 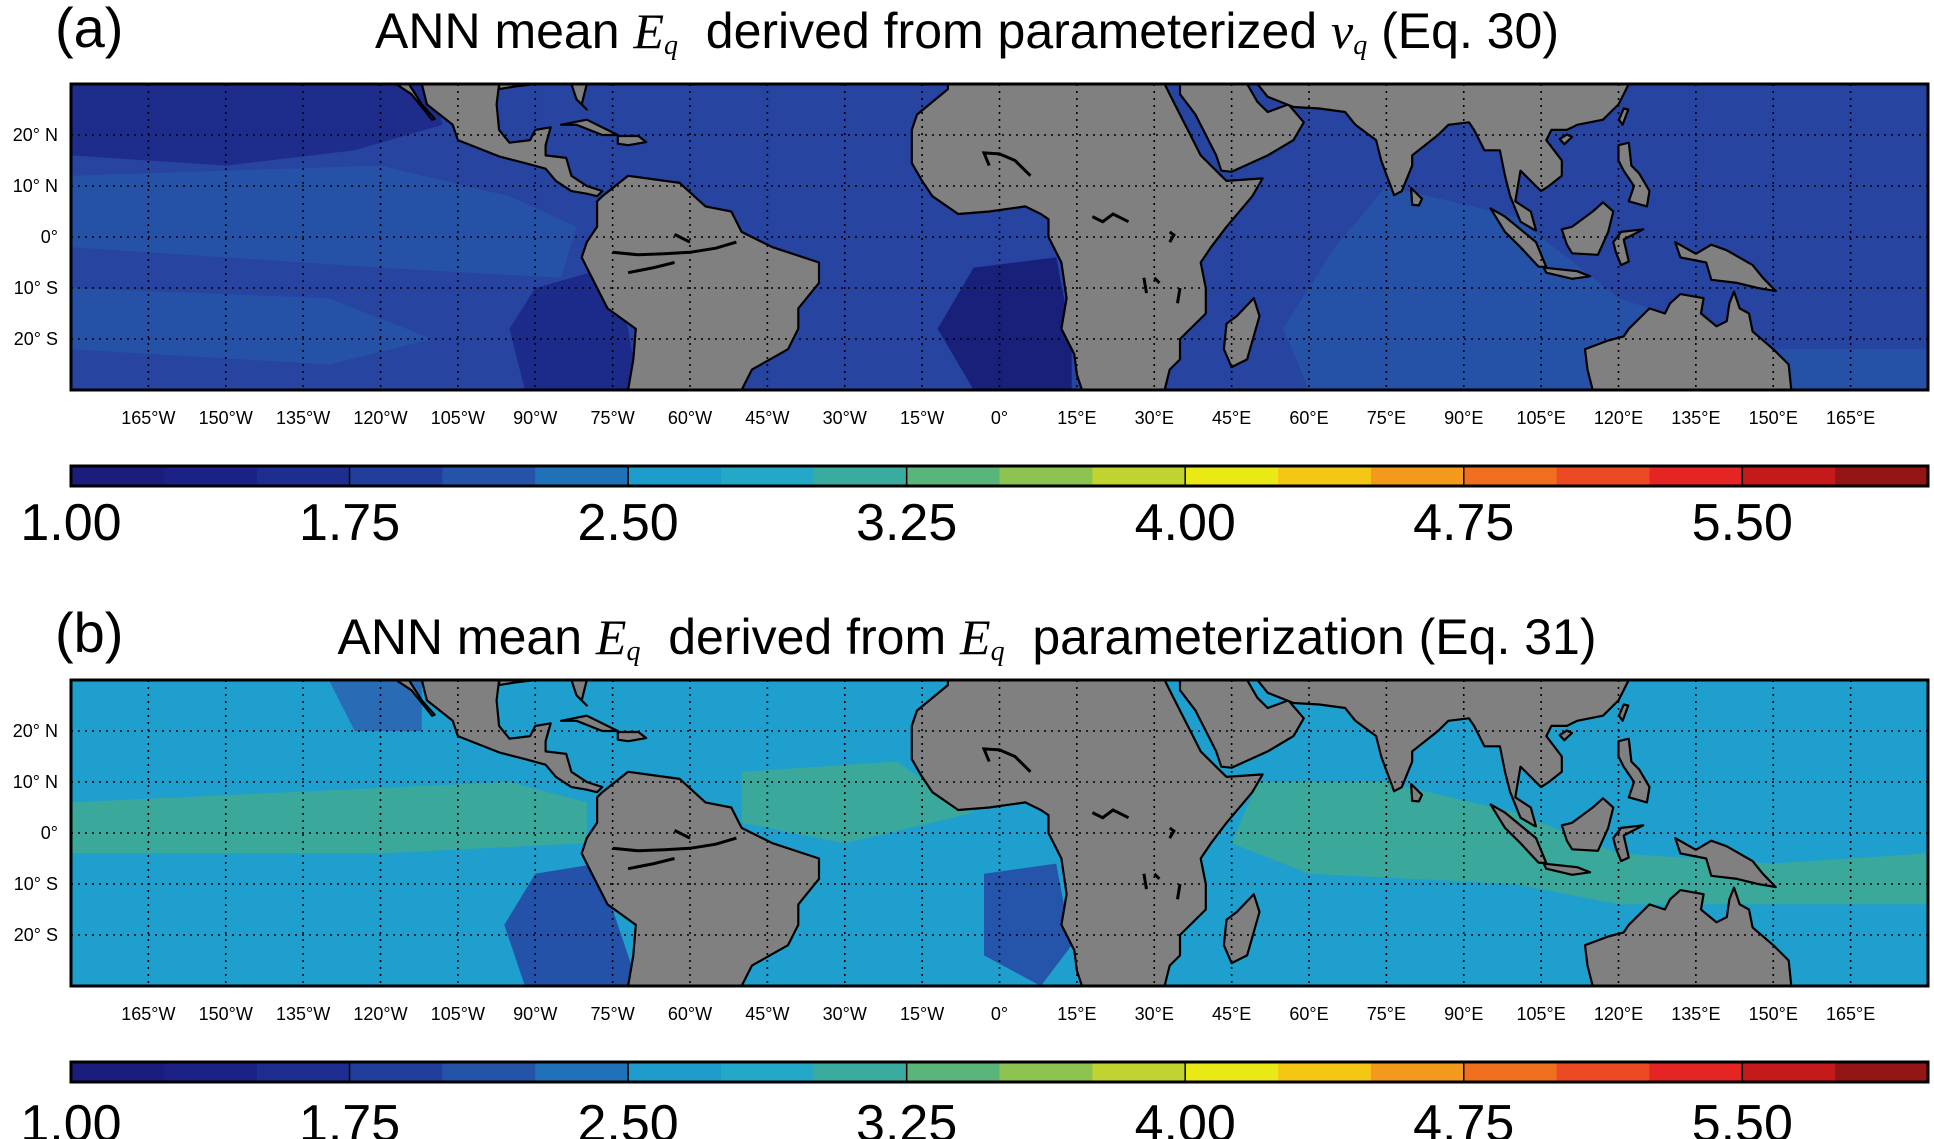 I want to click on lat-tick-label: 20° N, so click(x=35, y=135).